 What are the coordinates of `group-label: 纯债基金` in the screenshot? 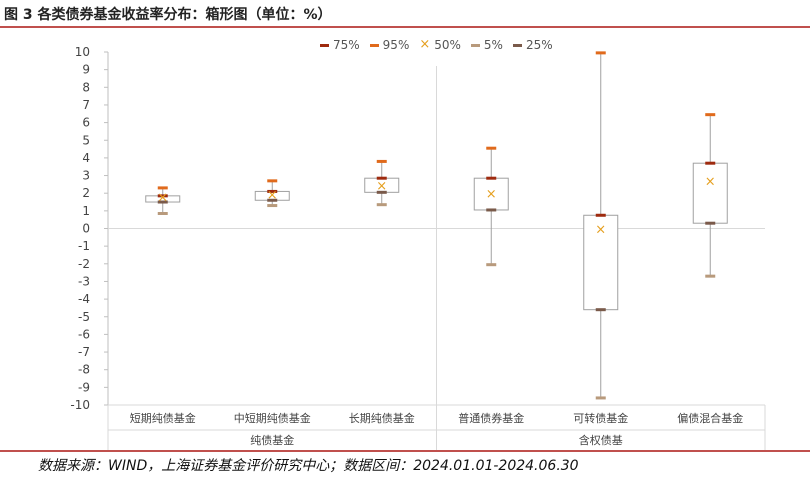 It's located at (272, 440).